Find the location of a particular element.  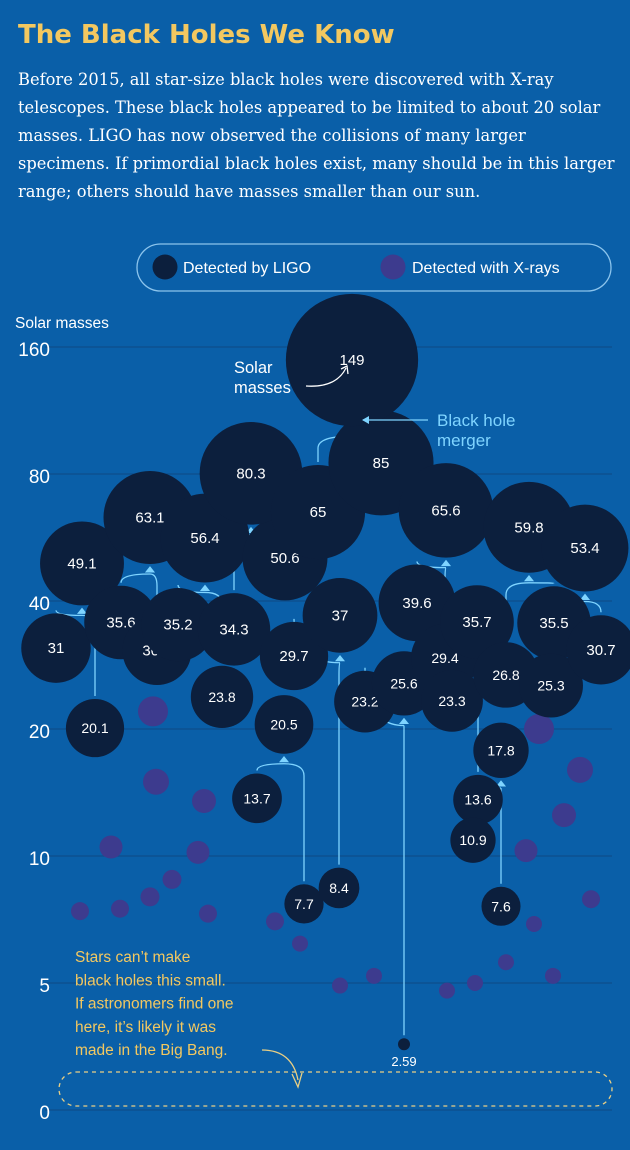

legend-border is located at coordinates (374, 267).